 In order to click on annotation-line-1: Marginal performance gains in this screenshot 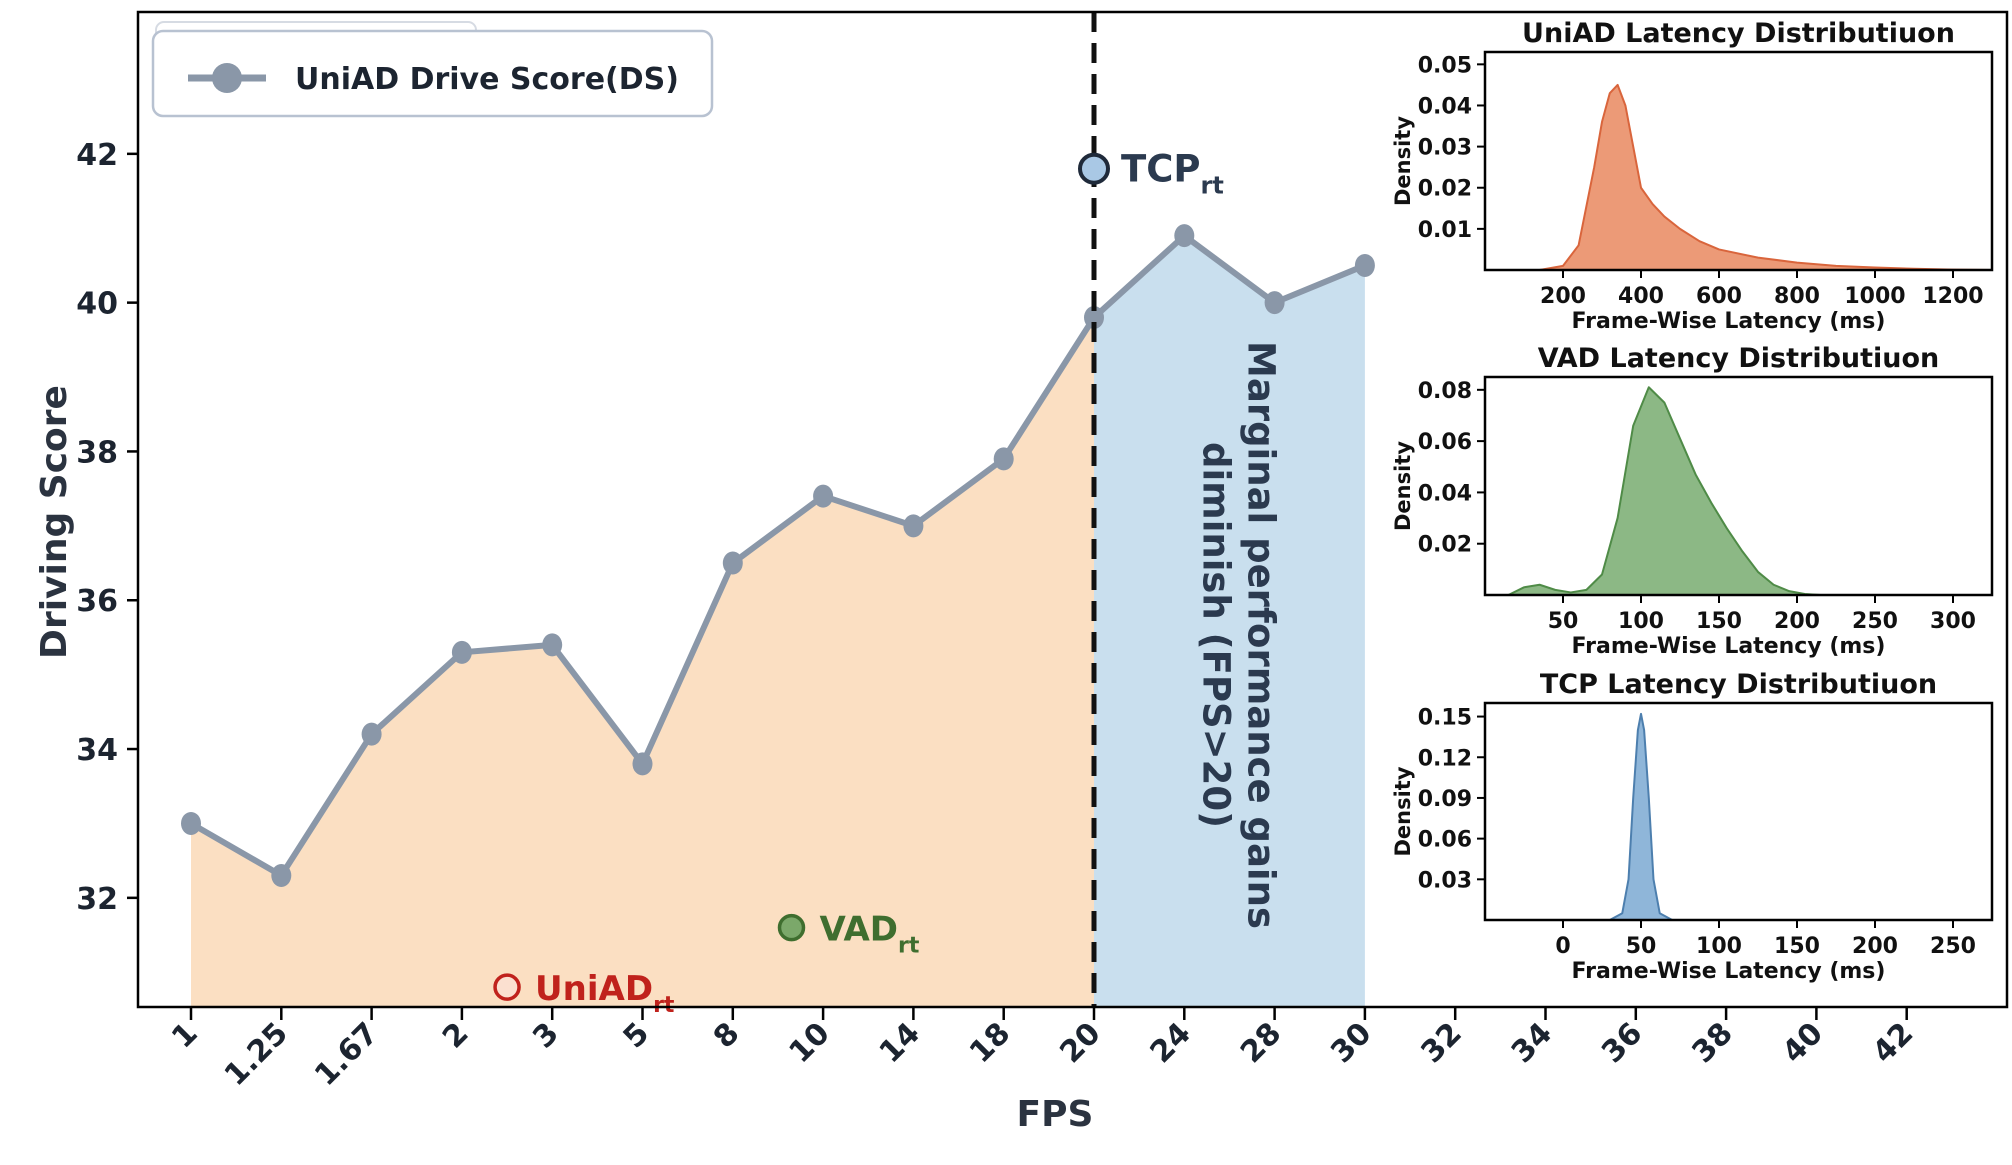, I will do `click(1260, 635)`.